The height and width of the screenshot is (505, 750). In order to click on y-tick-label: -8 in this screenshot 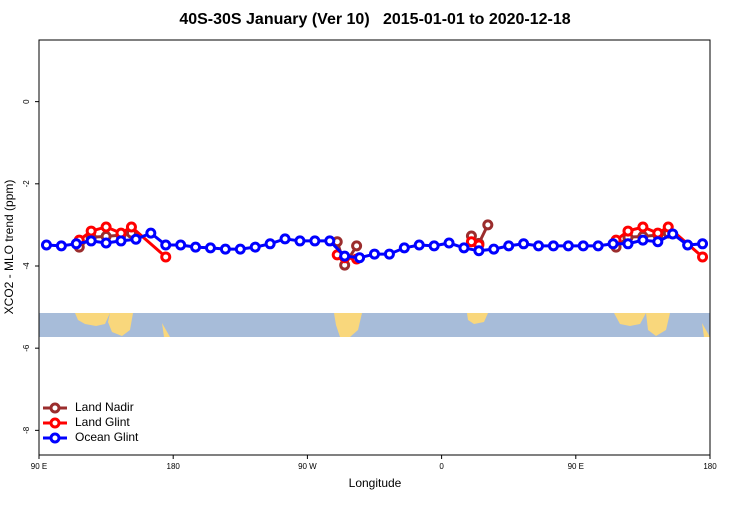, I will do `click(26, 430)`.